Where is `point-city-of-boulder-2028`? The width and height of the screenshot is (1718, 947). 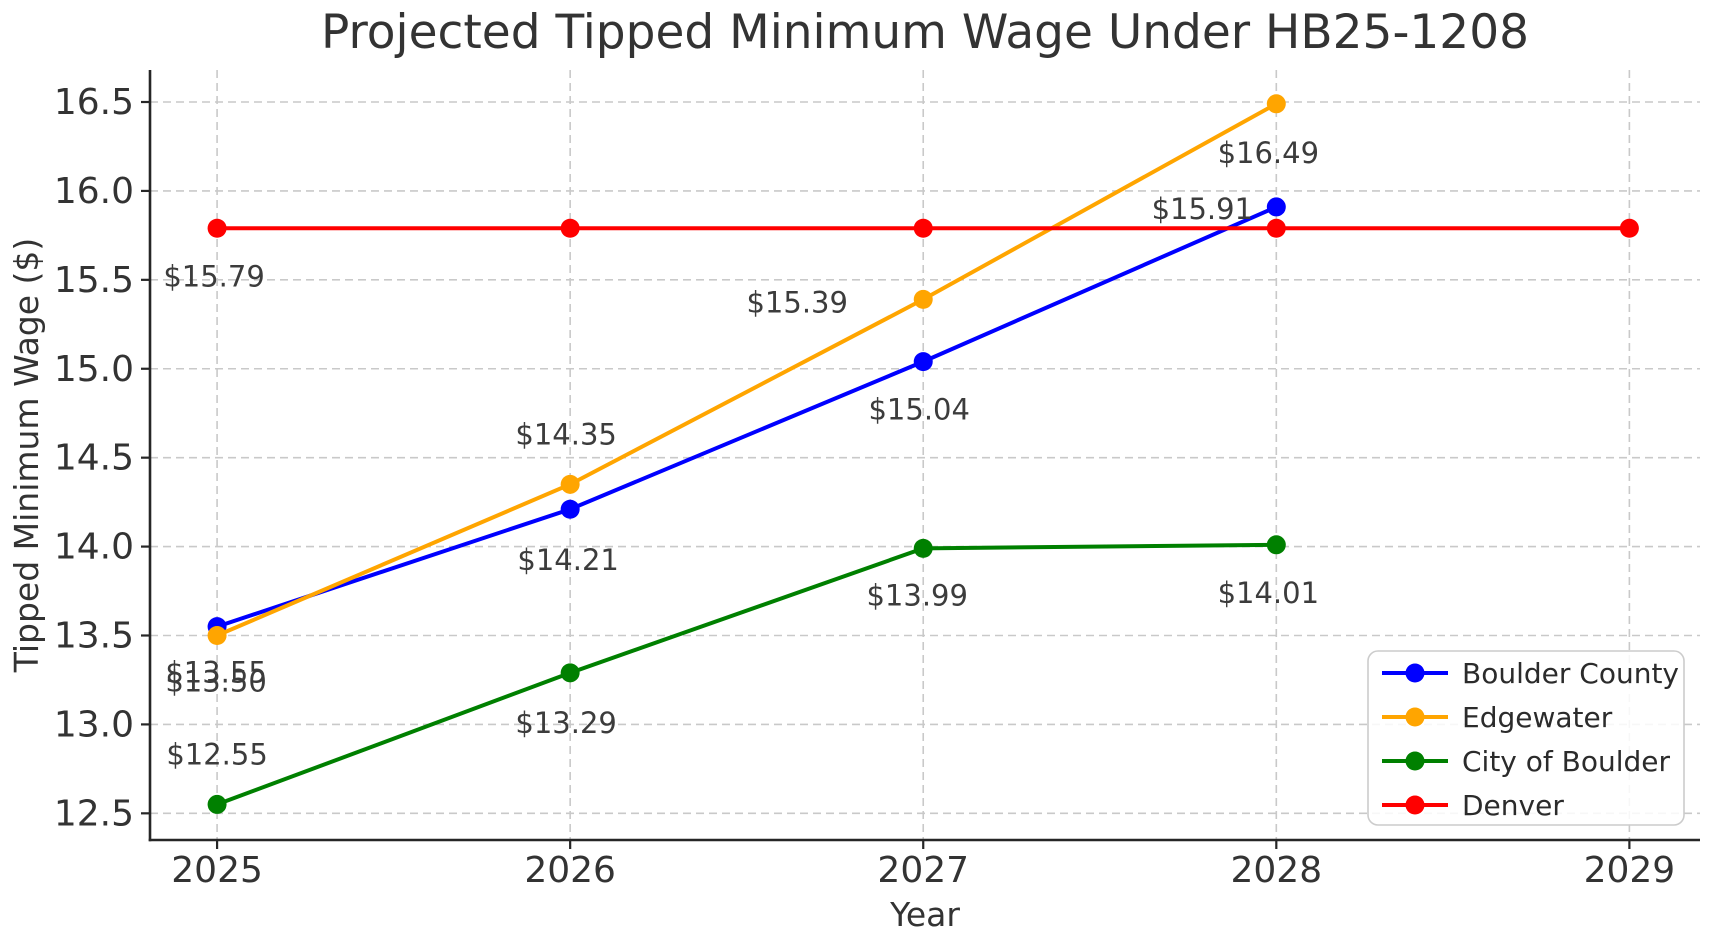
point-city-of-boulder-2028 is located at coordinates (1276, 545).